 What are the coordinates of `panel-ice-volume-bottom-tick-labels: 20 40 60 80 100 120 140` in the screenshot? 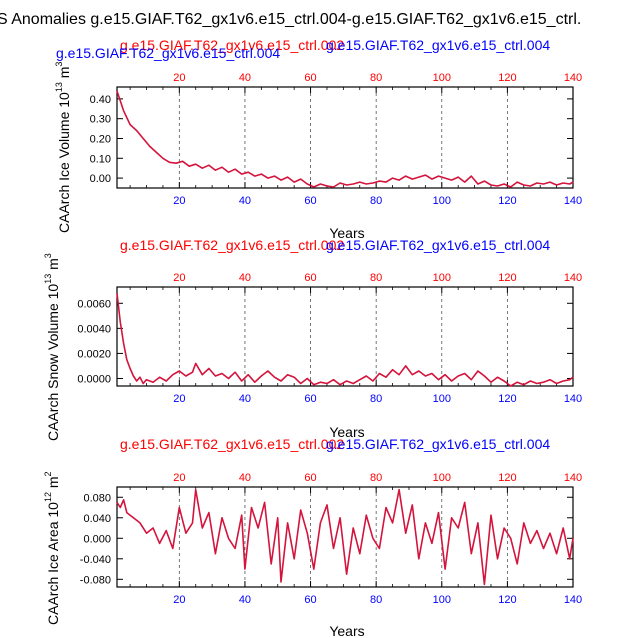 It's located at (377, 201).